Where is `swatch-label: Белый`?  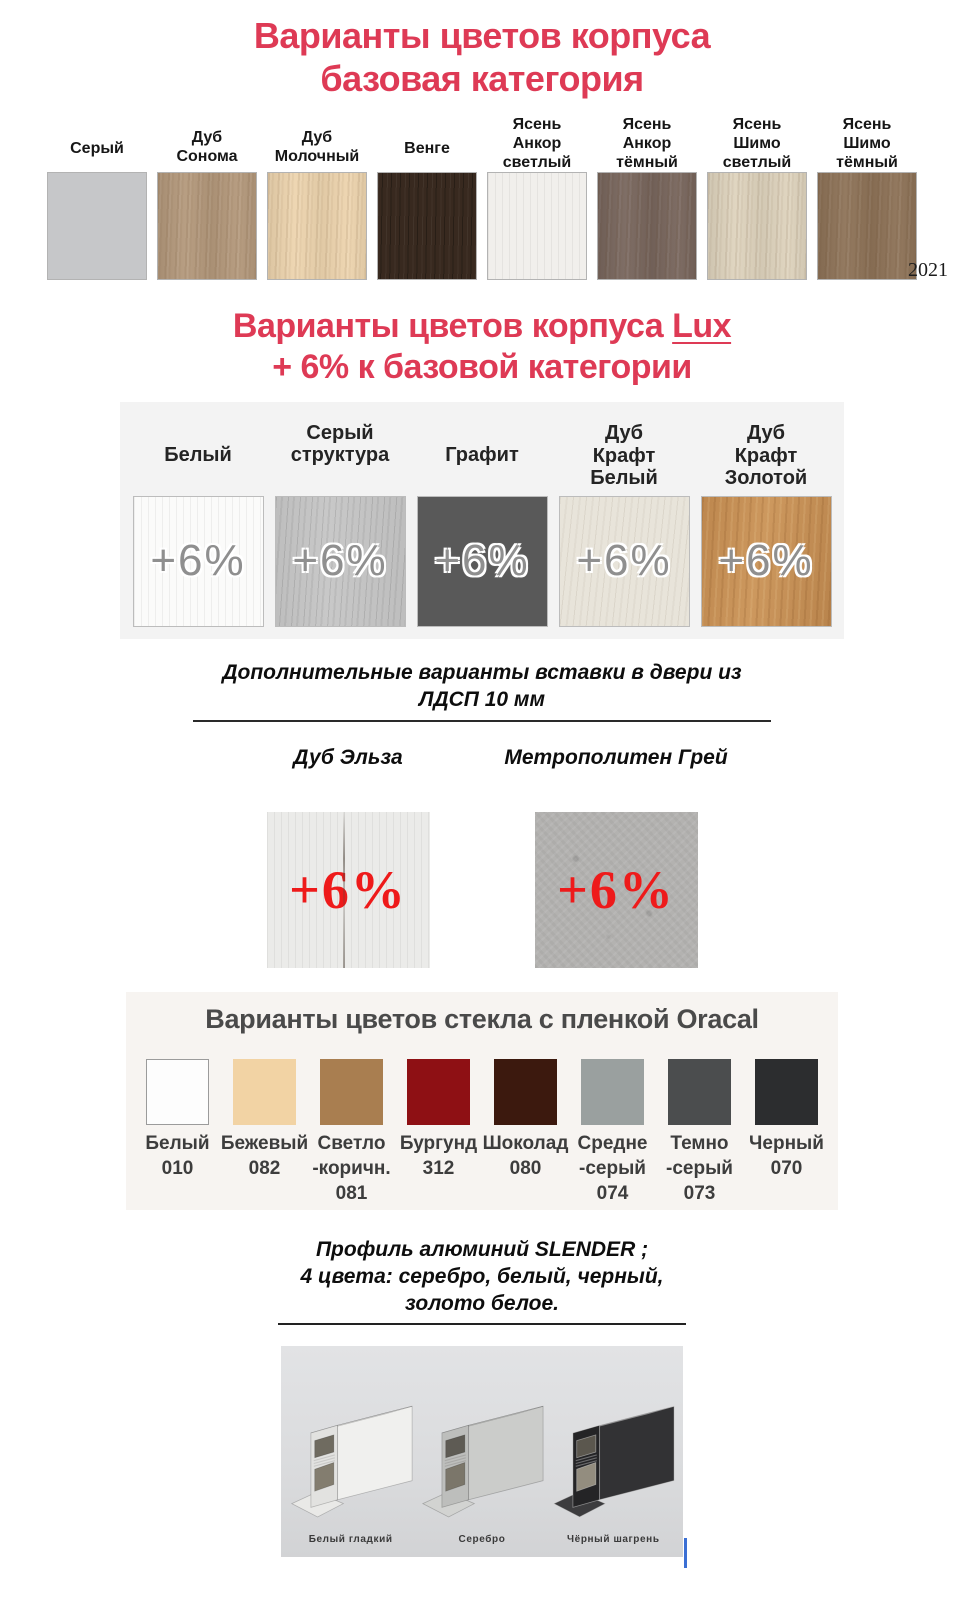
swatch-label: Белый is located at coordinates (198, 455).